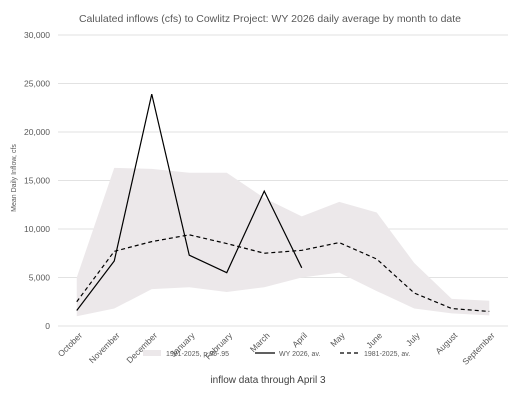 This screenshot has width=525, height=411. Describe the element at coordinates (299, 354) in the screenshot. I see `legend-label-wy2026: WY 2026, av.` at that location.